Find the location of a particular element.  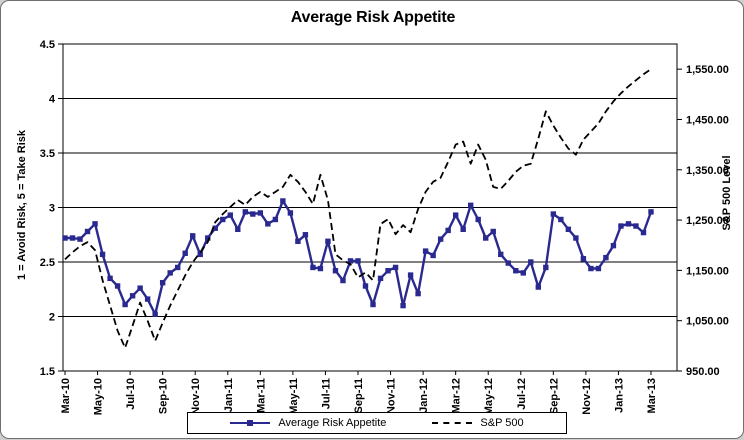

svg-text: 1.5 is located at coordinates (47, 372).